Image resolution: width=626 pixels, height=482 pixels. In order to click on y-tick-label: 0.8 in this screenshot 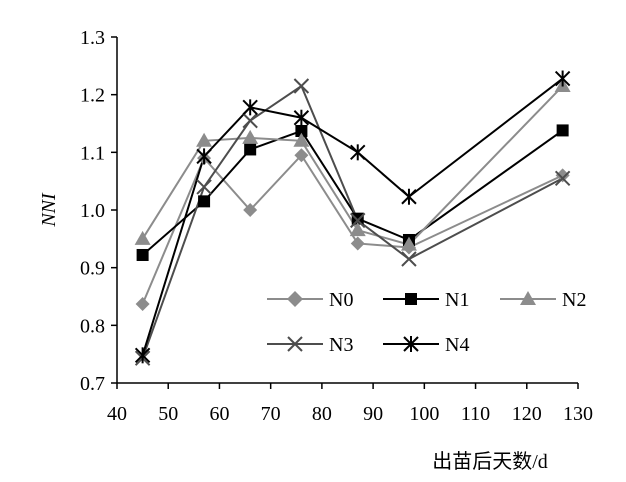, I will do `click(92, 326)`.